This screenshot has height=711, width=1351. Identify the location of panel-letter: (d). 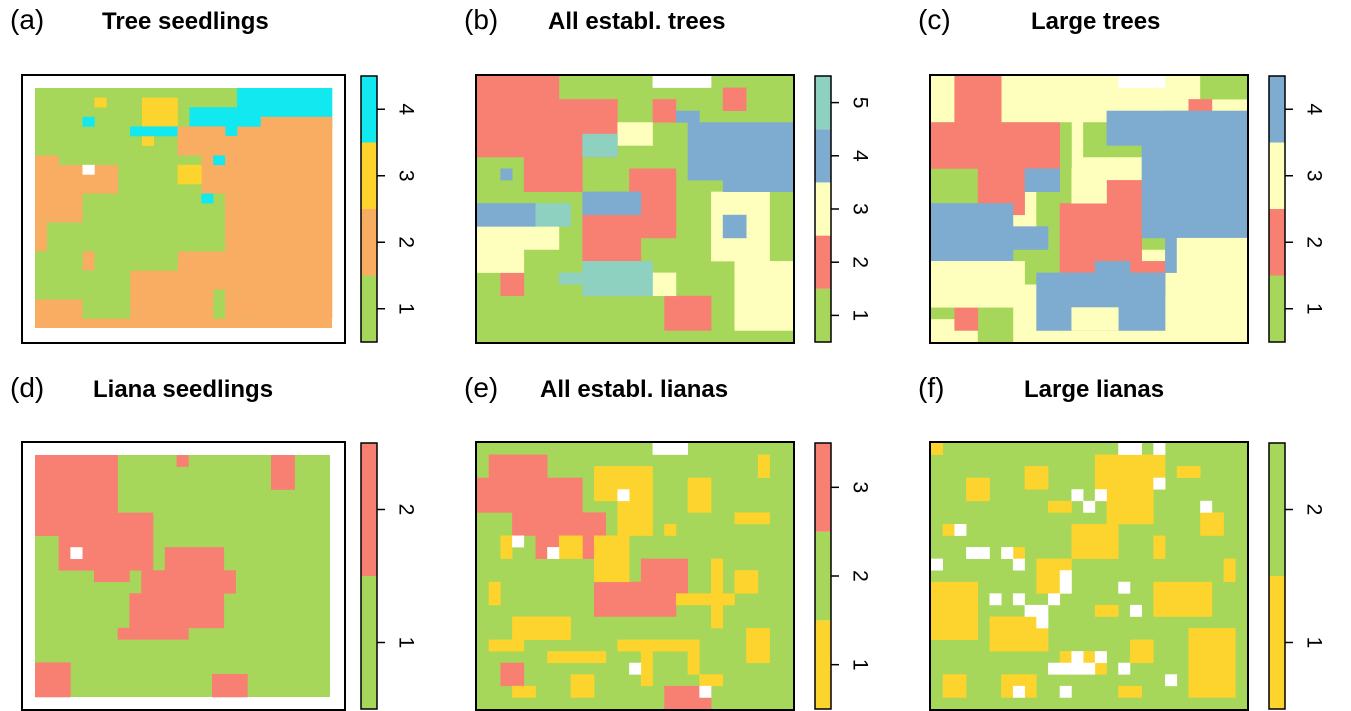
(27, 387).